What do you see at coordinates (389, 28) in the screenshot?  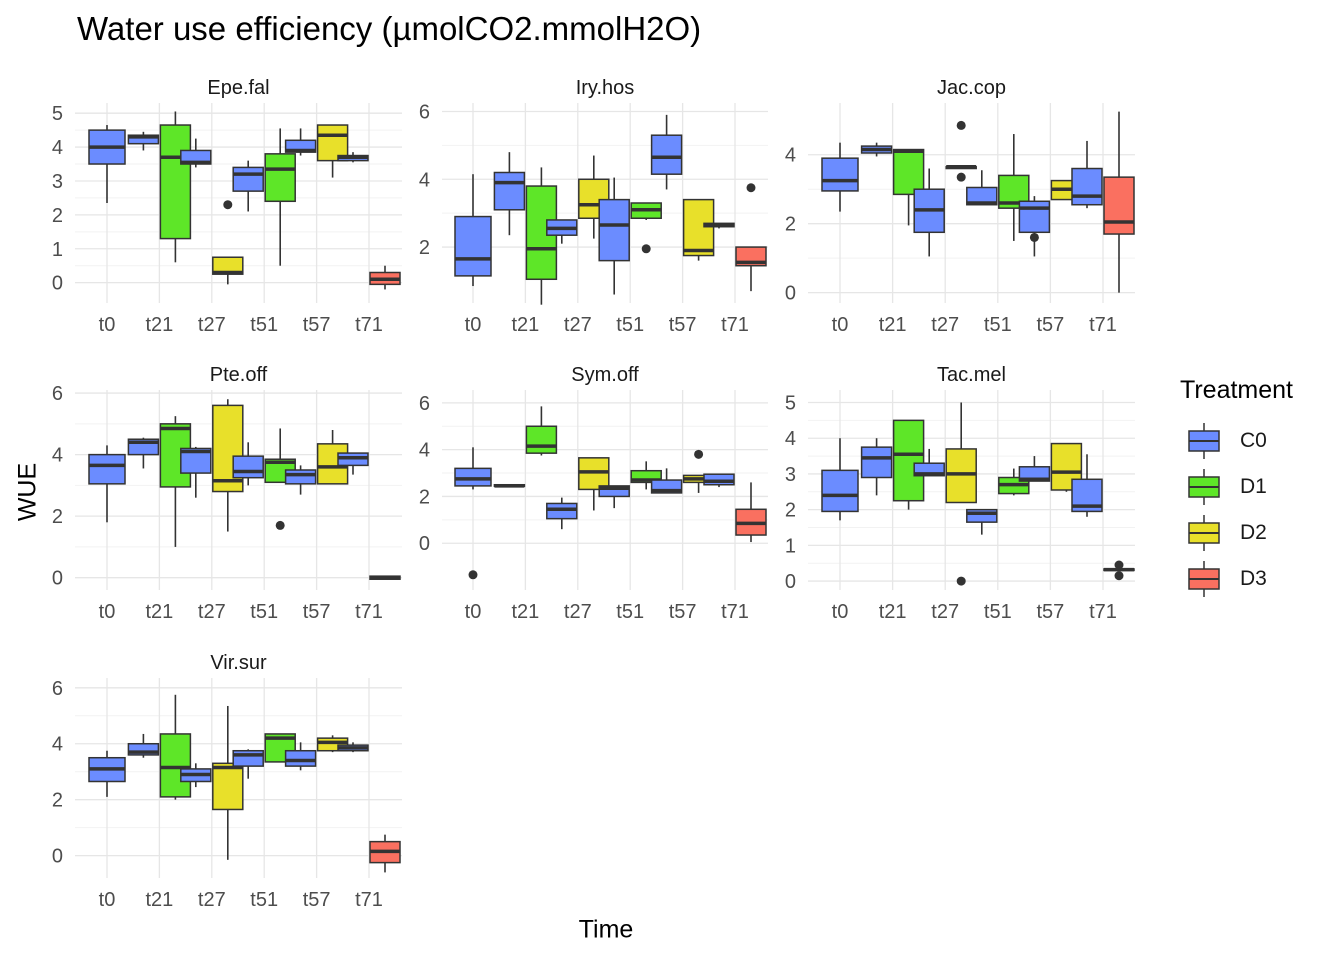 I see `chart-title: Water use efficiency (µmolCO2.mmolH2O)` at bounding box center [389, 28].